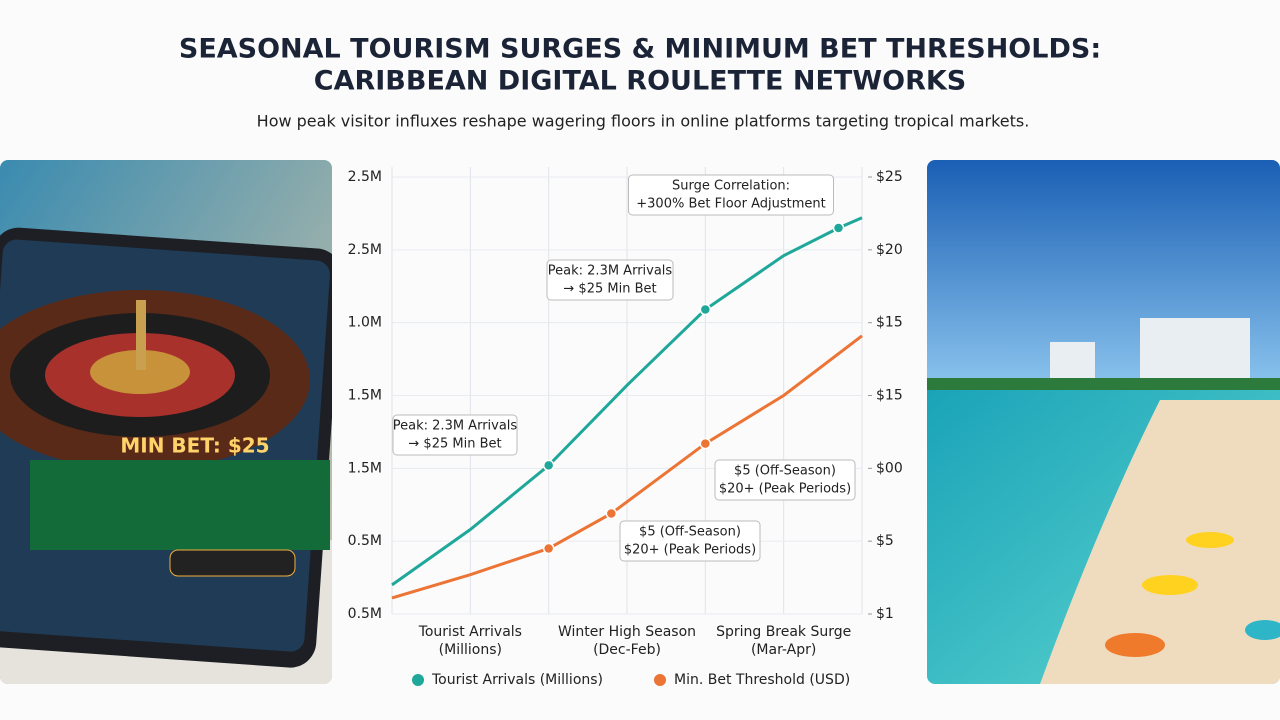 The height and width of the screenshot is (720, 1280). Describe the element at coordinates (783, 650) in the screenshot. I see `x-category-label: (Mar-Apr)` at that location.